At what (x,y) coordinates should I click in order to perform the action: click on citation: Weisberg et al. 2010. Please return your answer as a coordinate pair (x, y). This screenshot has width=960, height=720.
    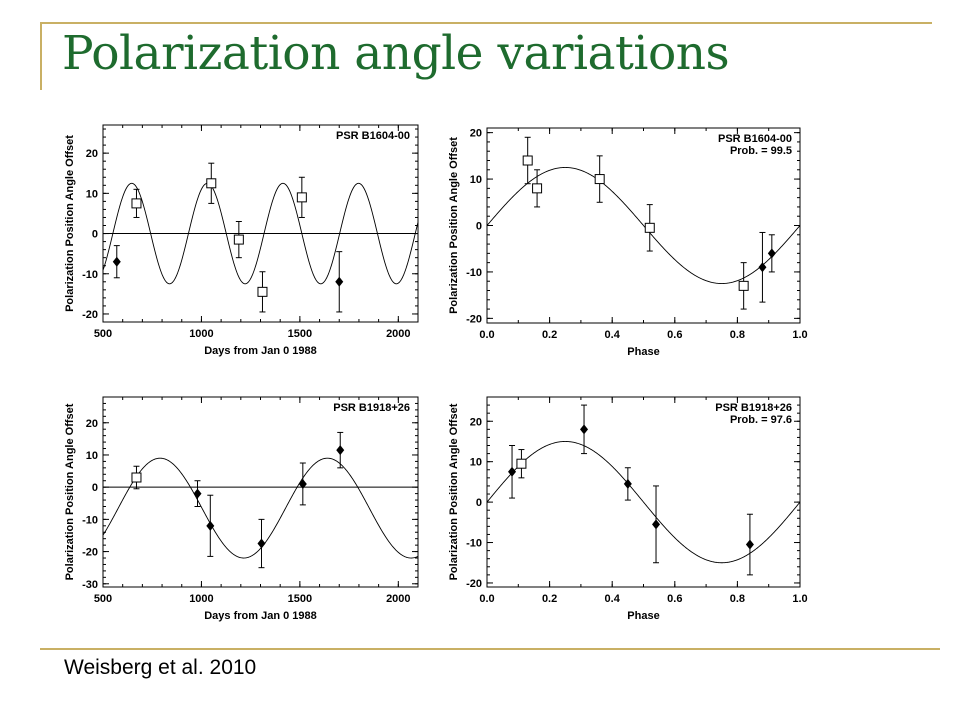
    Looking at the image, I should click on (160, 667).